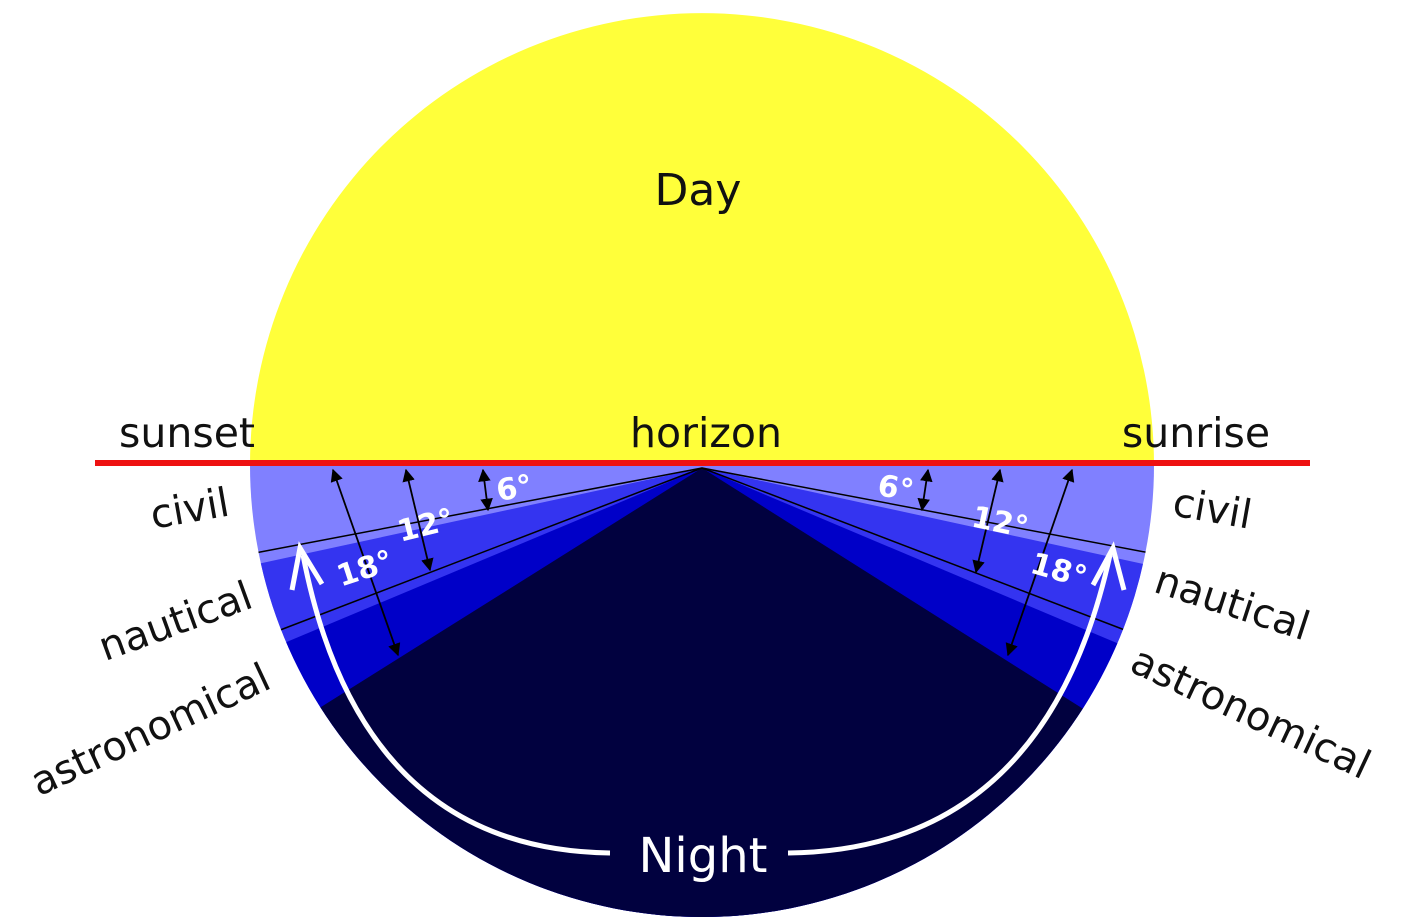 This screenshot has height=920, width=1401. What do you see at coordinates (418, 520) in the screenshot?
I see `left-12-arrow` at bounding box center [418, 520].